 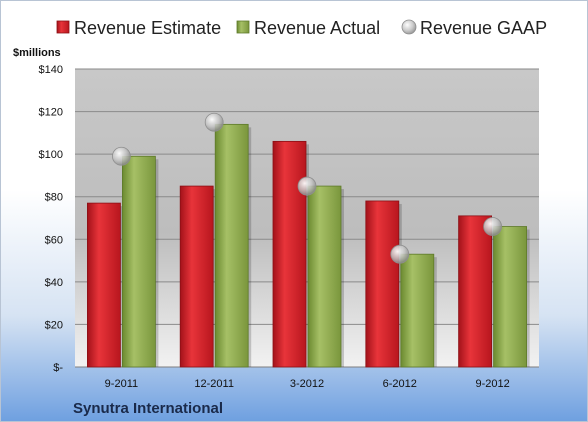 I want to click on company-name: Synutra International, so click(x=148, y=408).